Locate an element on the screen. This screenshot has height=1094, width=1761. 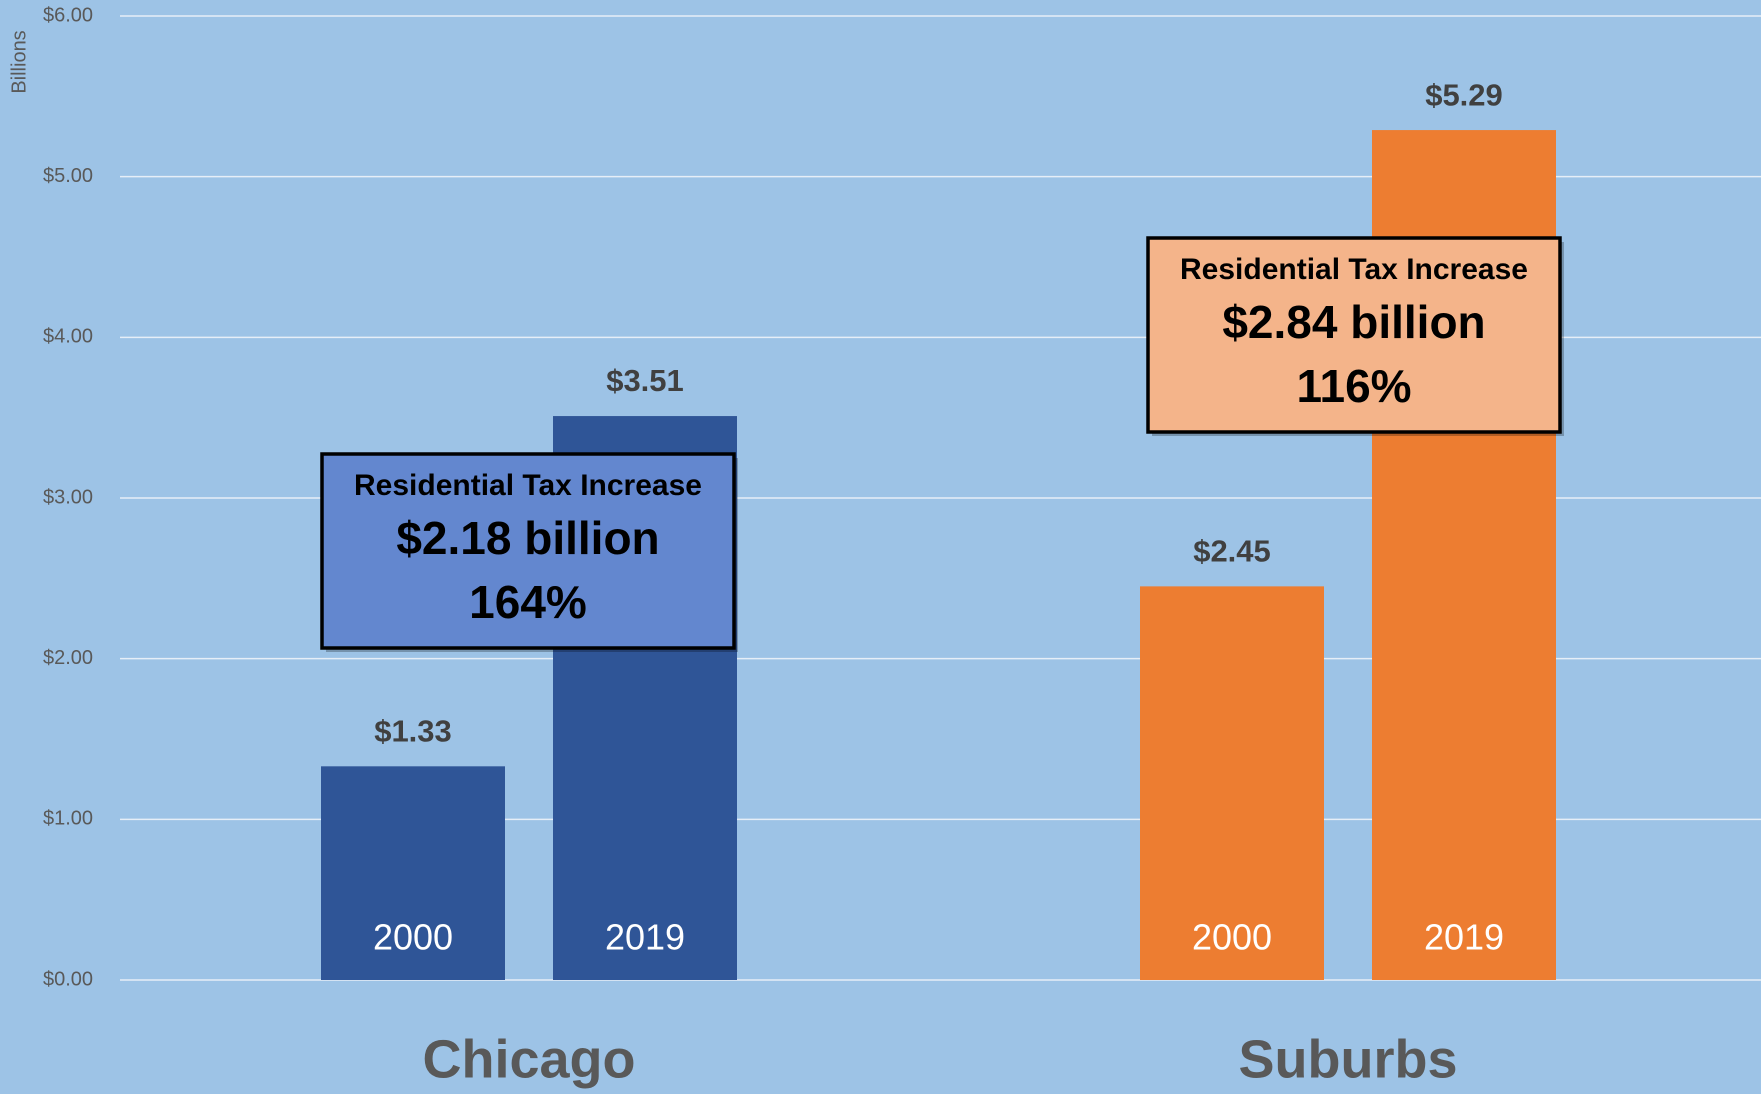
y-tick-label: $4.00 is located at coordinates (68, 337).